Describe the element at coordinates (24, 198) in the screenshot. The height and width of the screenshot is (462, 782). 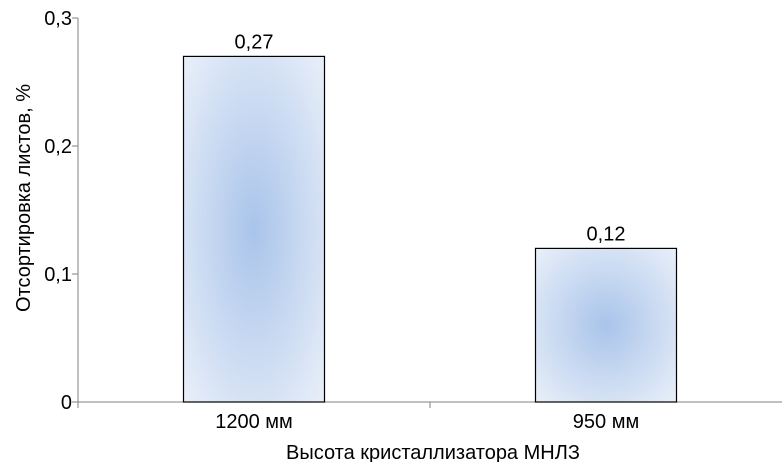
I see `y-axis-title: Отсортировка листов, %` at that location.